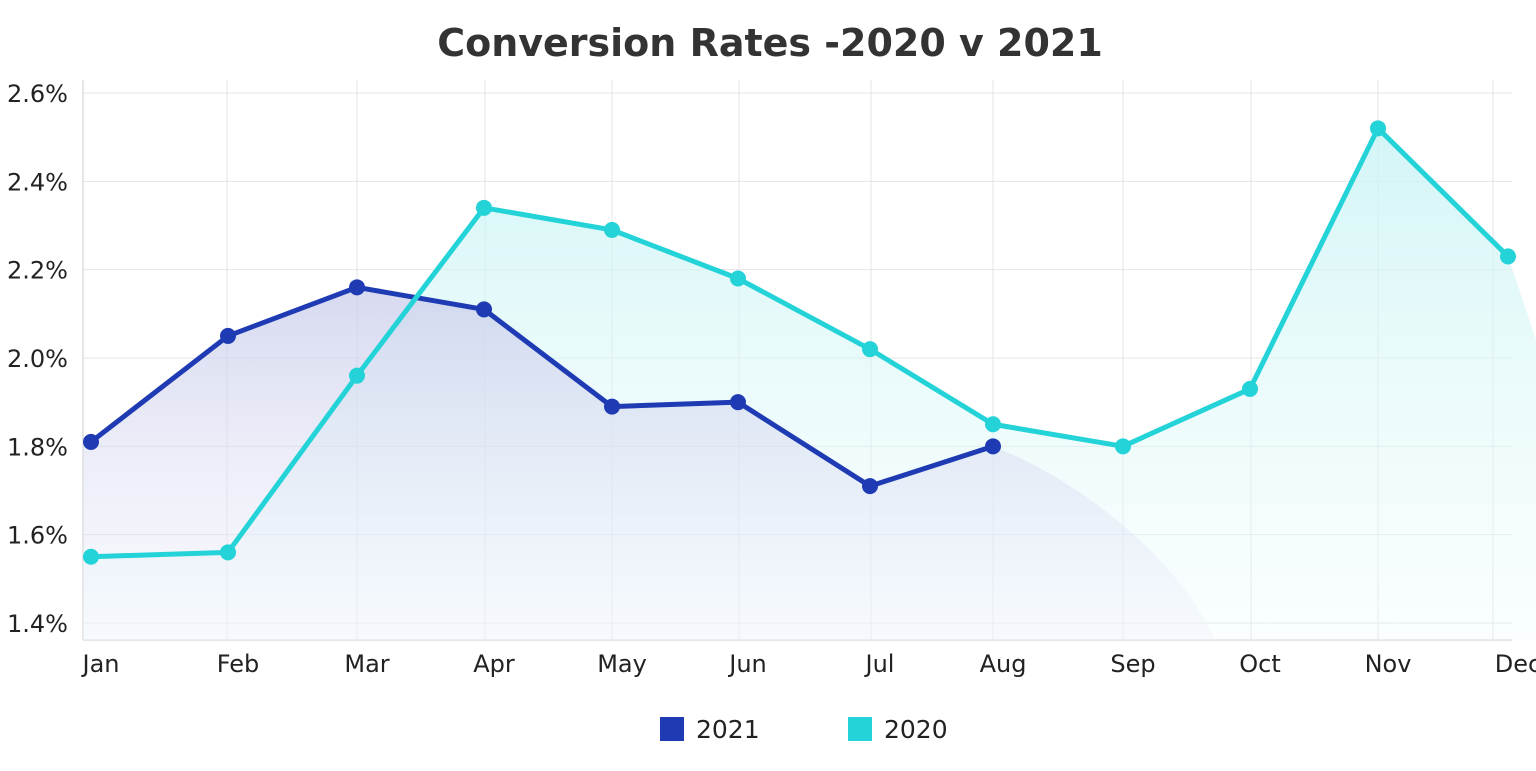 Image resolution: width=1536 pixels, height=771 pixels. What do you see at coordinates (37, 271) in the screenshot?
I see `y-tick-label: 2.2%` at bounding box center [37, 271].